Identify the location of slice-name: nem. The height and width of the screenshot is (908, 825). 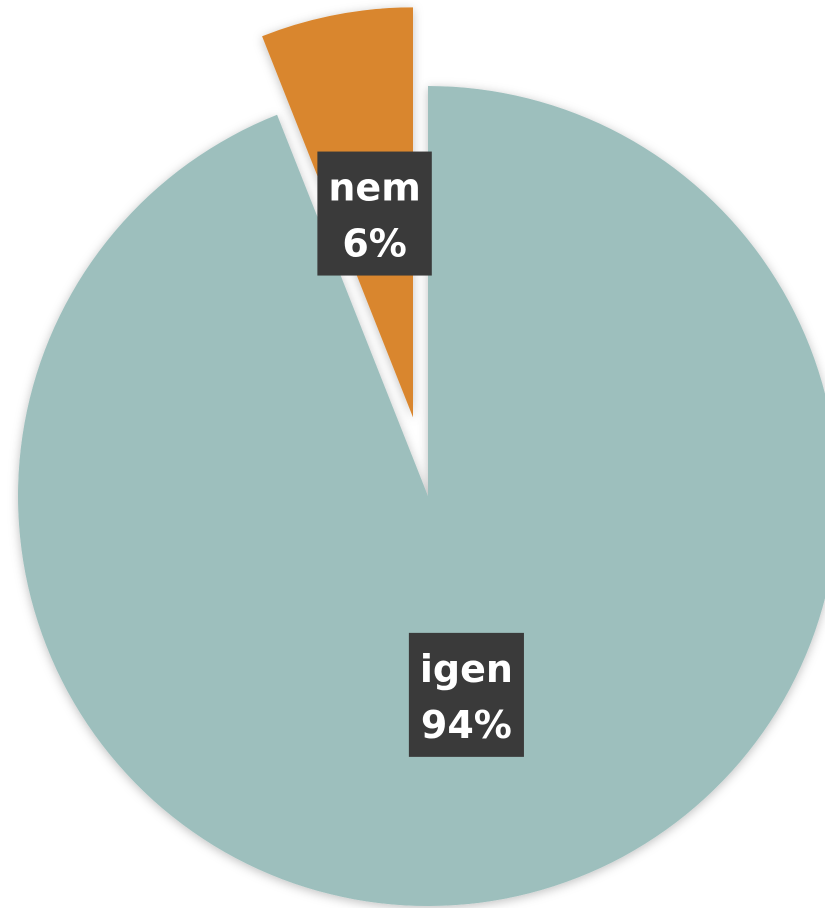
(374, 188).